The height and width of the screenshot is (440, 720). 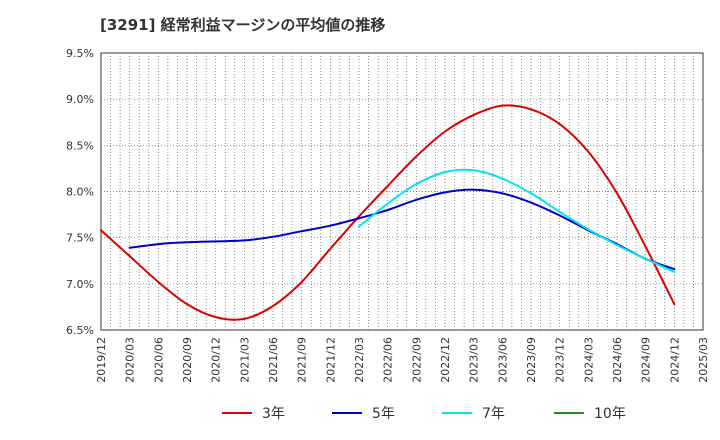 What do you see at coordinates (416, 360) in the screenshot?
I see `x-tick-label: 2022/09` at bounding box center [416, 360].